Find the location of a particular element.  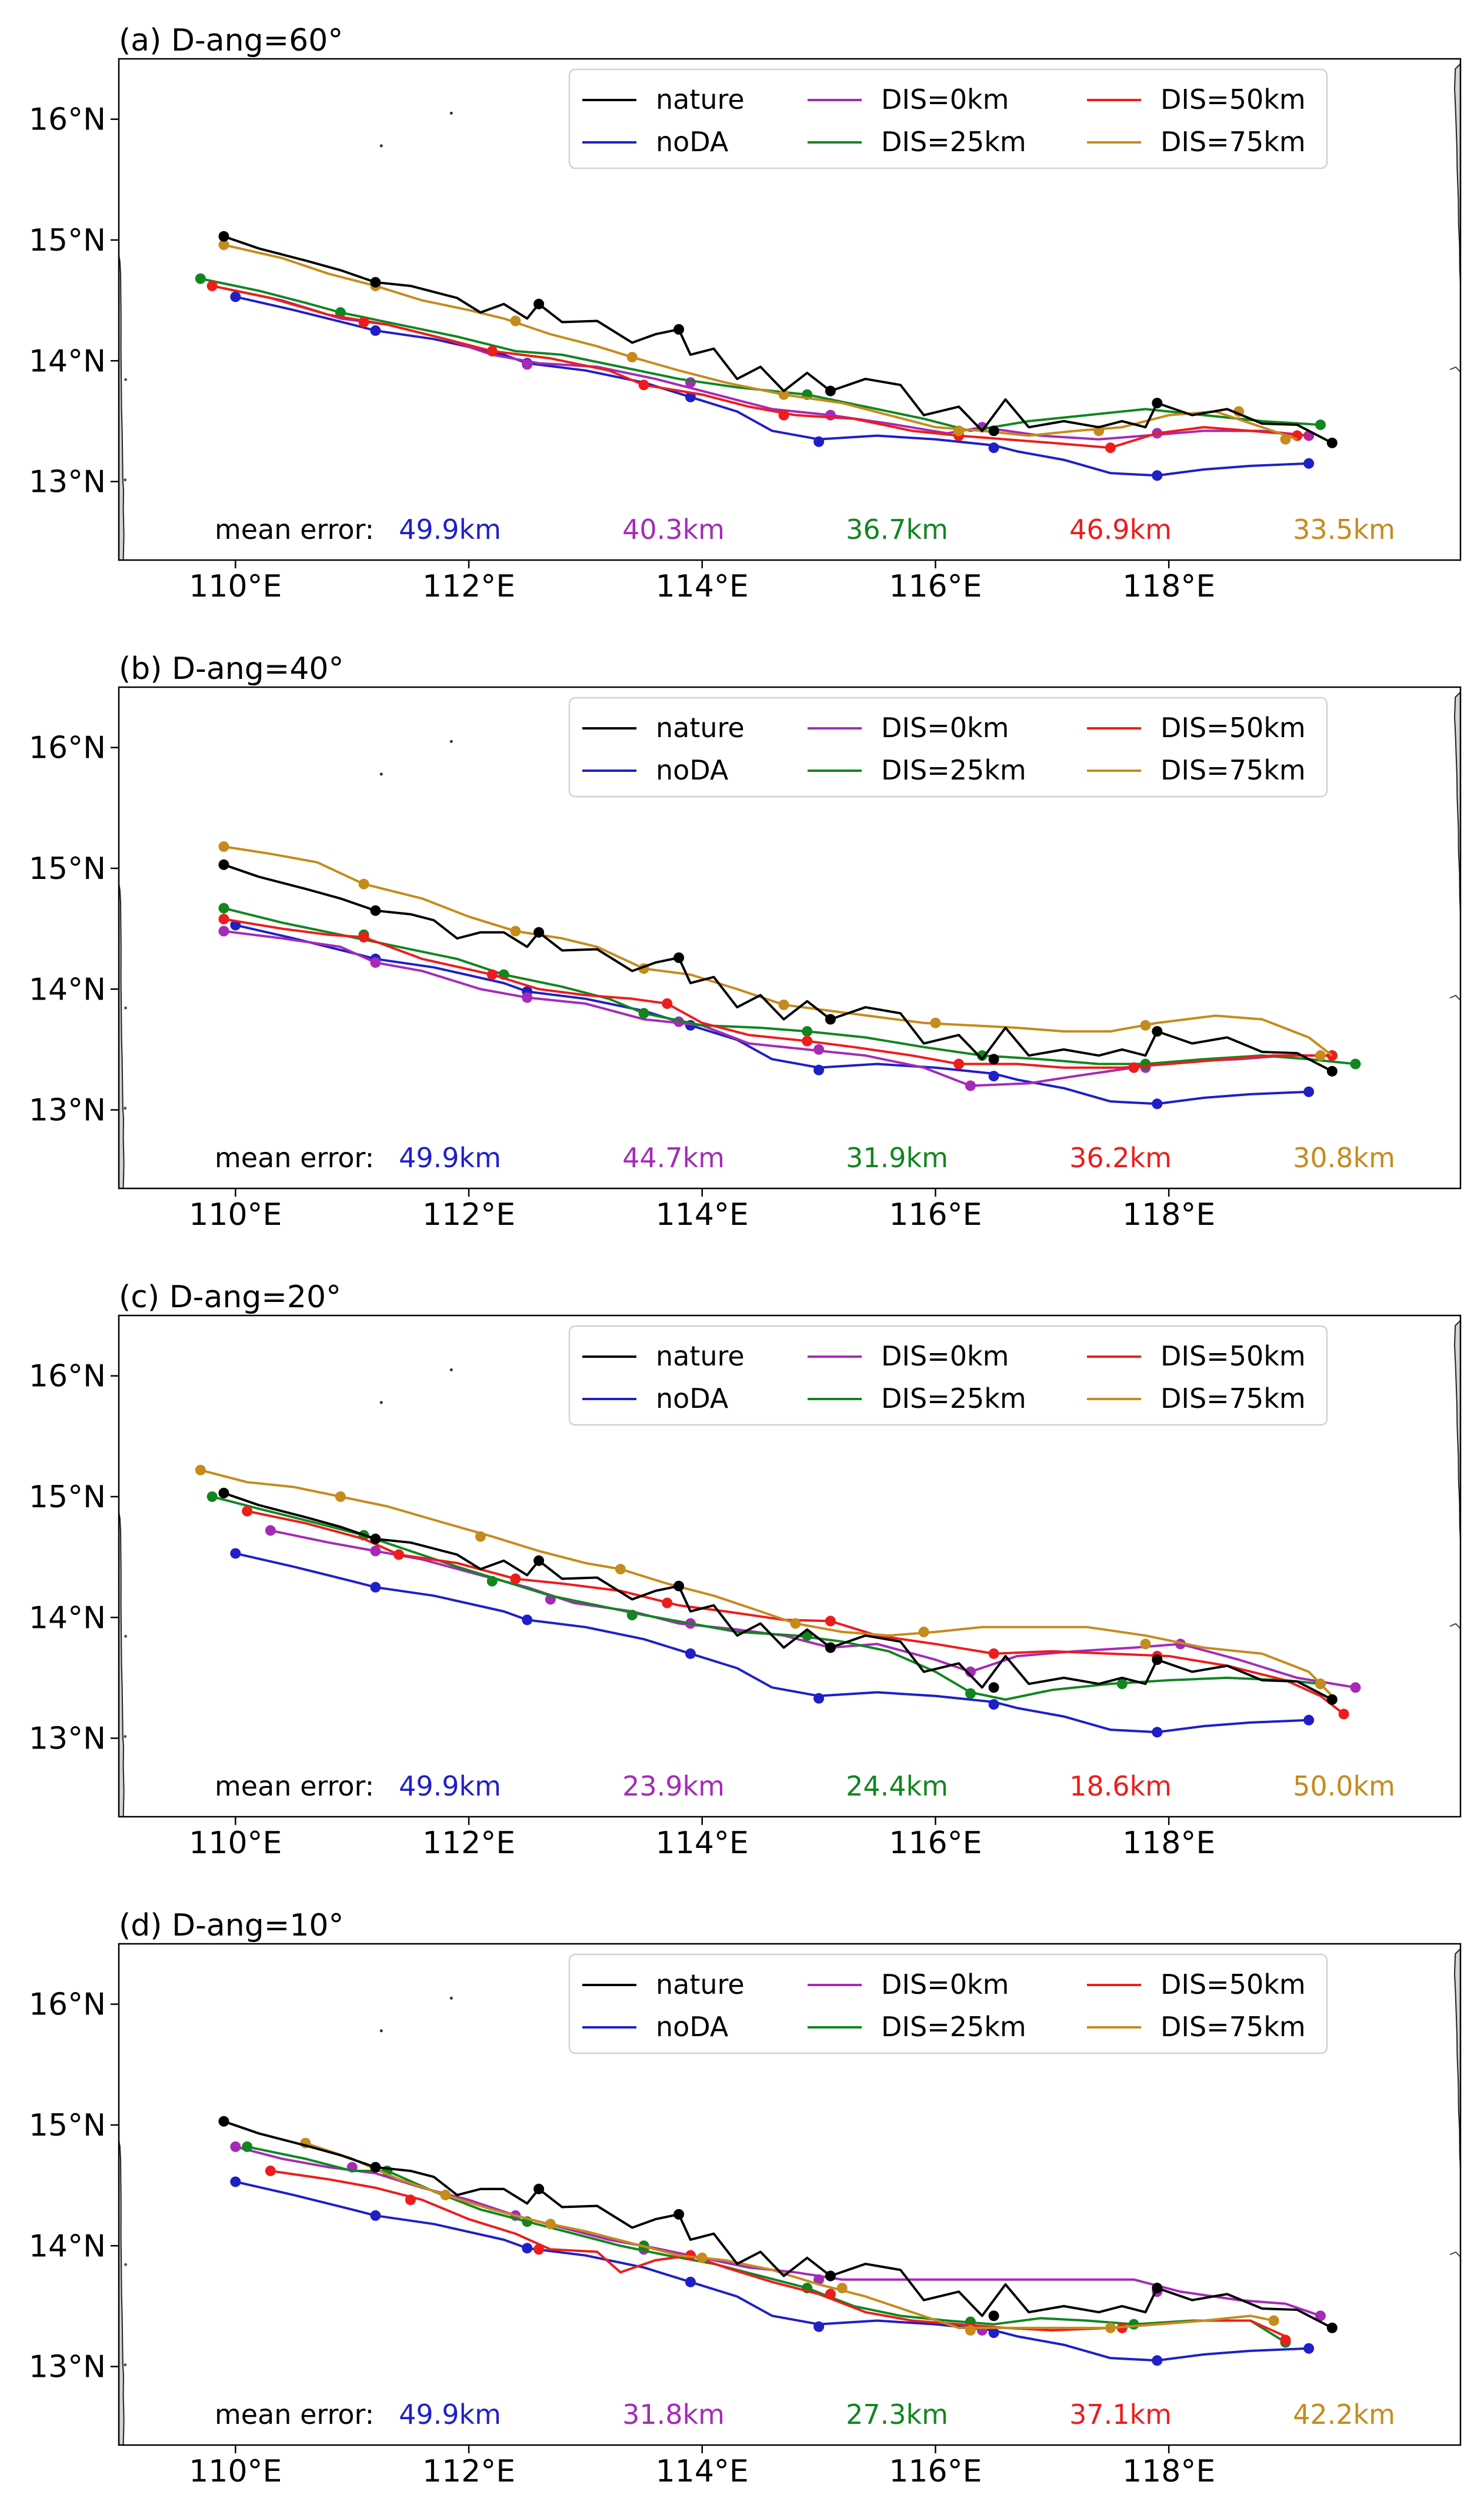

y-tick-label: 14°N is located at coordinates (67, 1618).